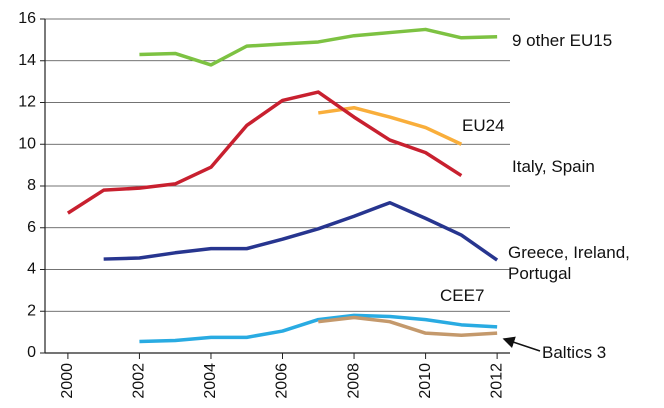  I want to click on y-tick-label: 4, so click(31, 269).